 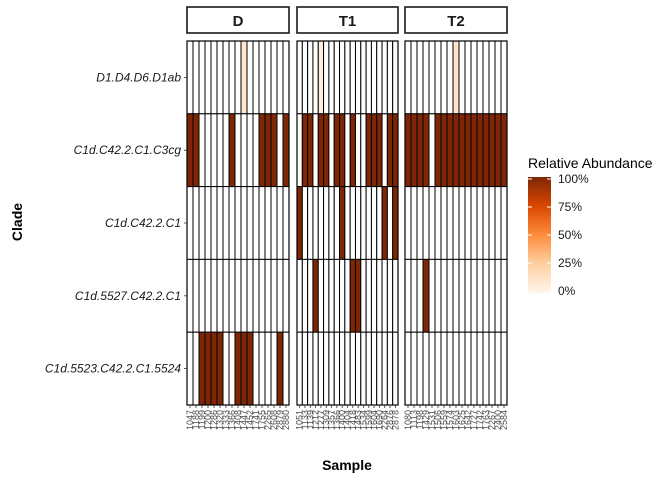 I want to click on facet-label-t2: T2, so click(x=456, y=21).